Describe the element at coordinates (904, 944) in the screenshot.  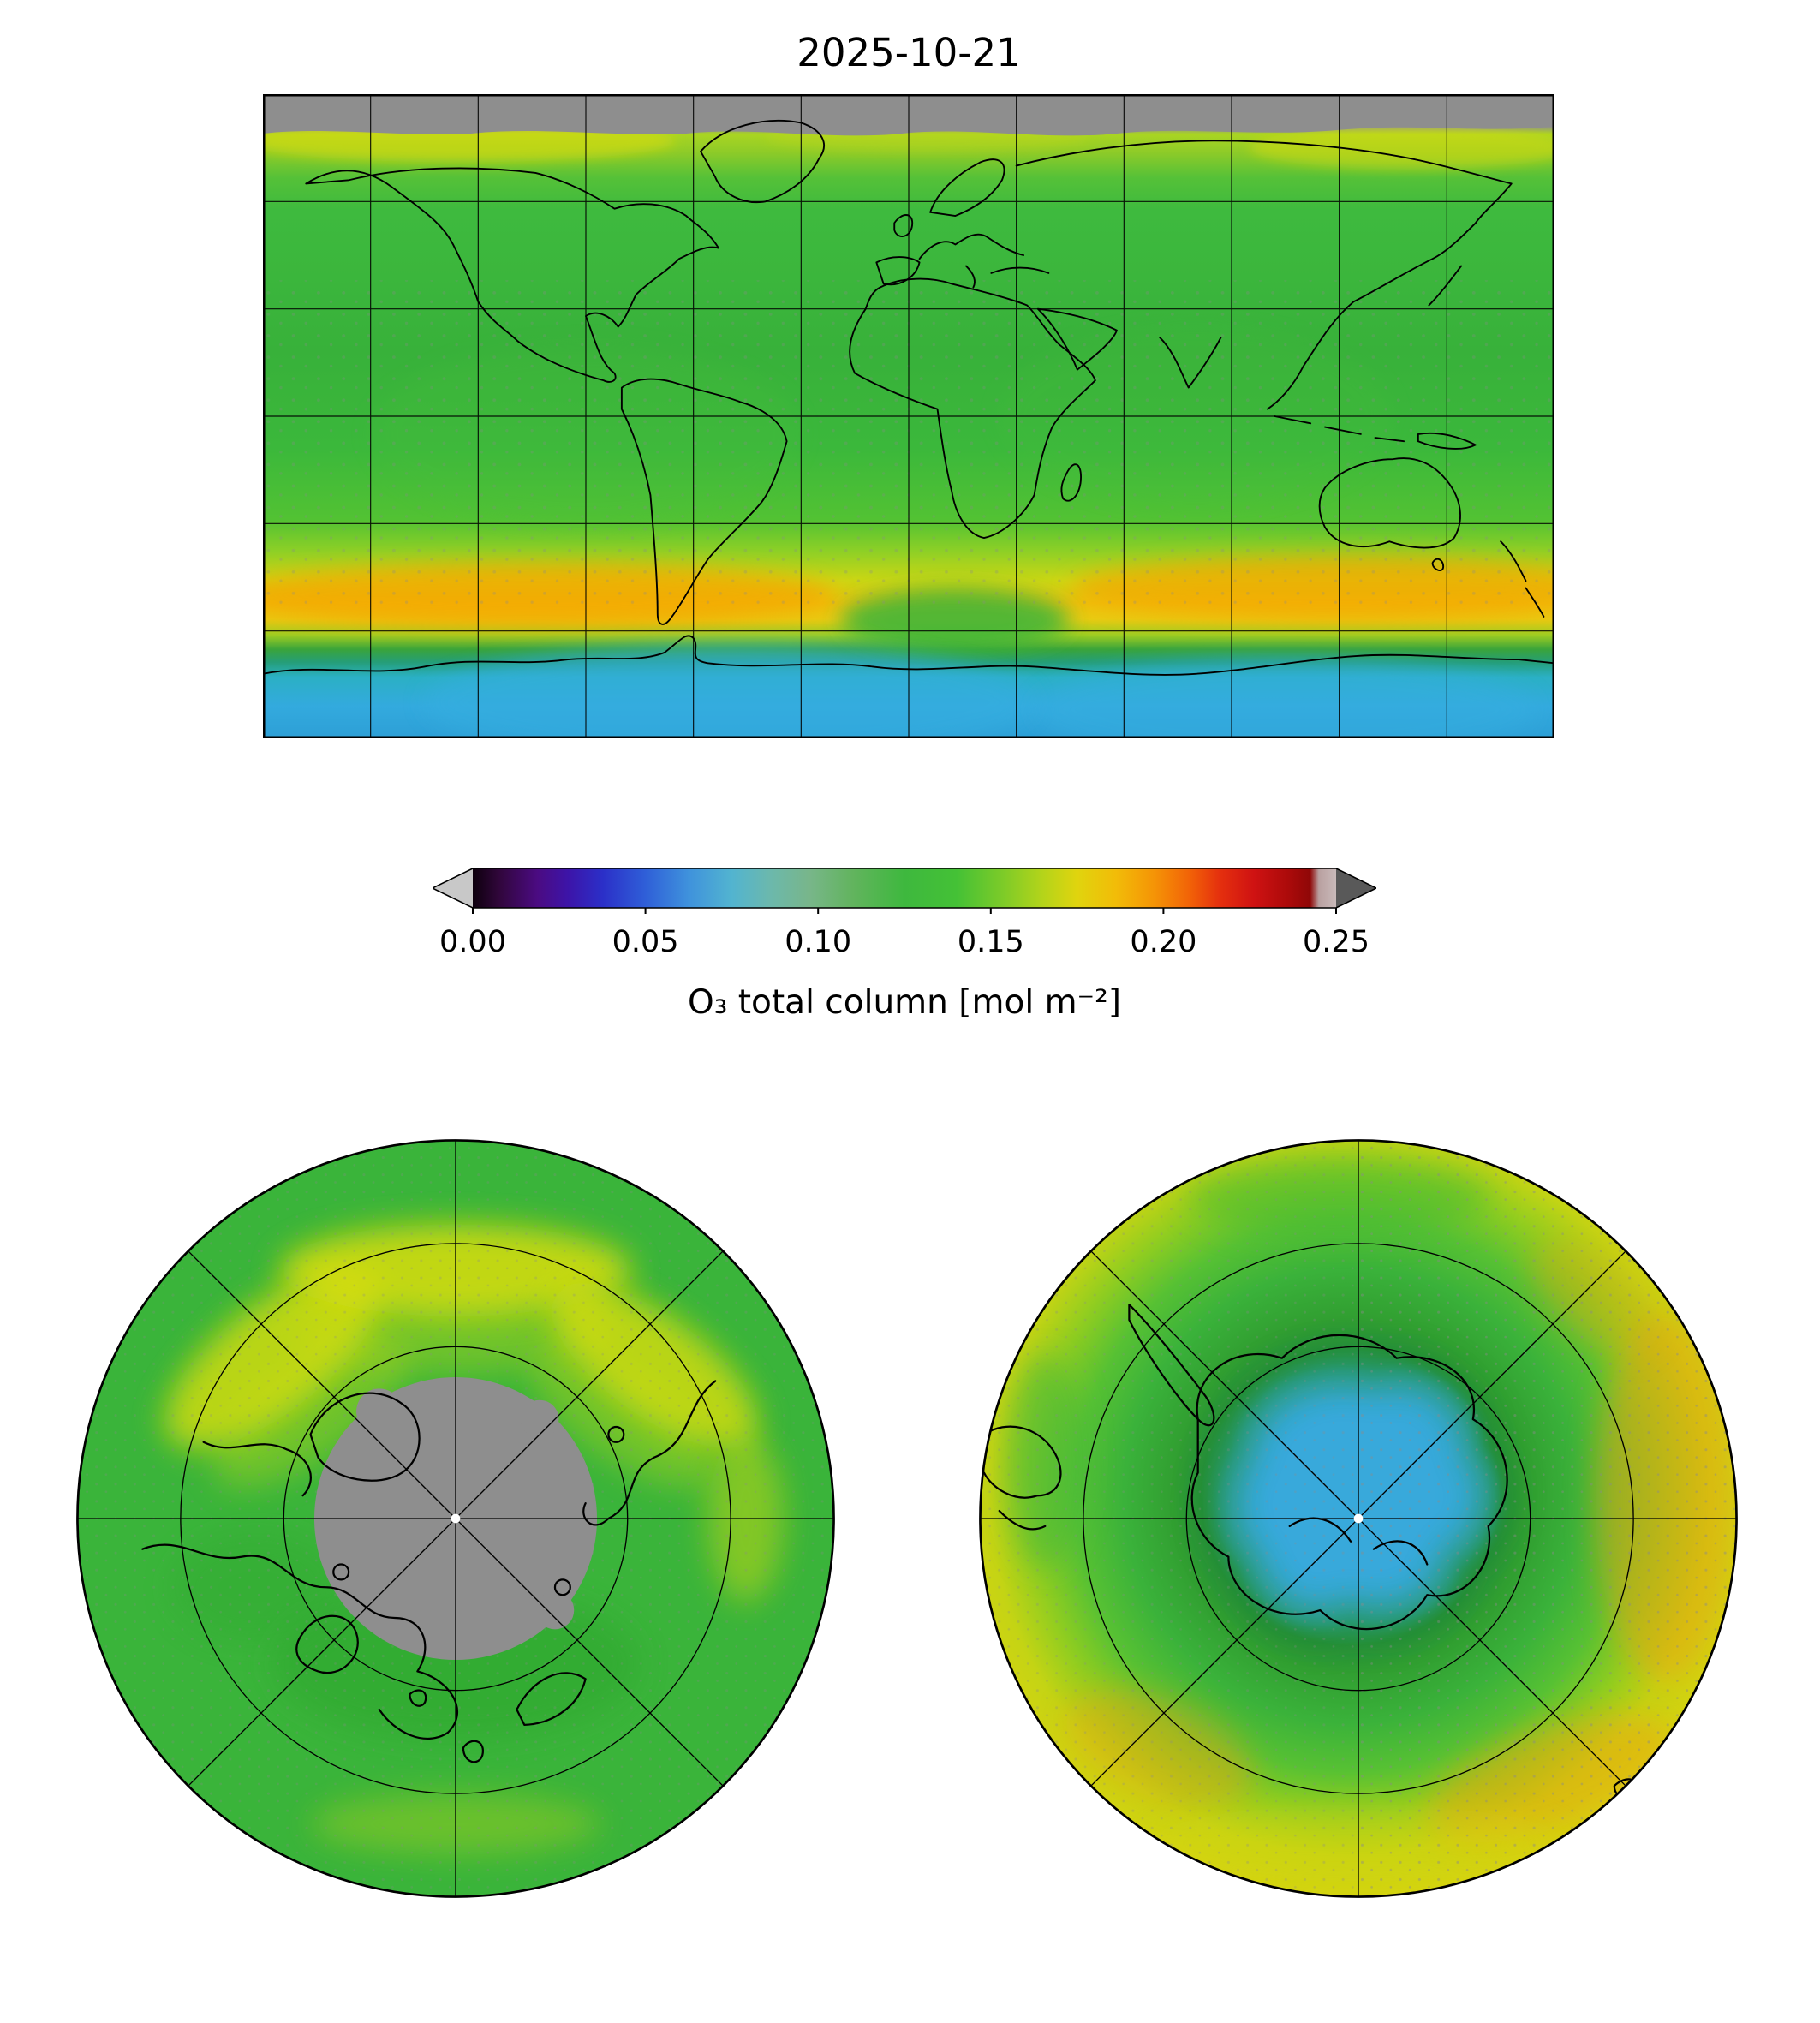
I see `colorbar-tick-labels: 0.00 0.05 0.10 0.15 0.20 0.25` at that location.